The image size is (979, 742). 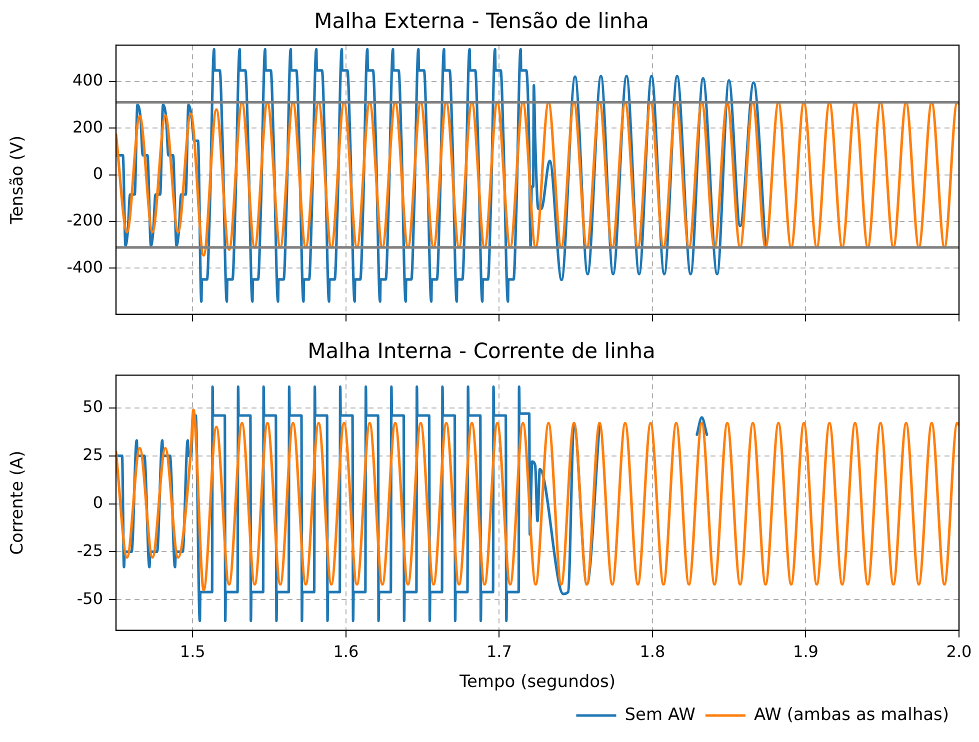 What do you see at coordinates (653, 652) in the screenshot?
I see `x-tick-label: 1.8` at bounding box center [653, 652].